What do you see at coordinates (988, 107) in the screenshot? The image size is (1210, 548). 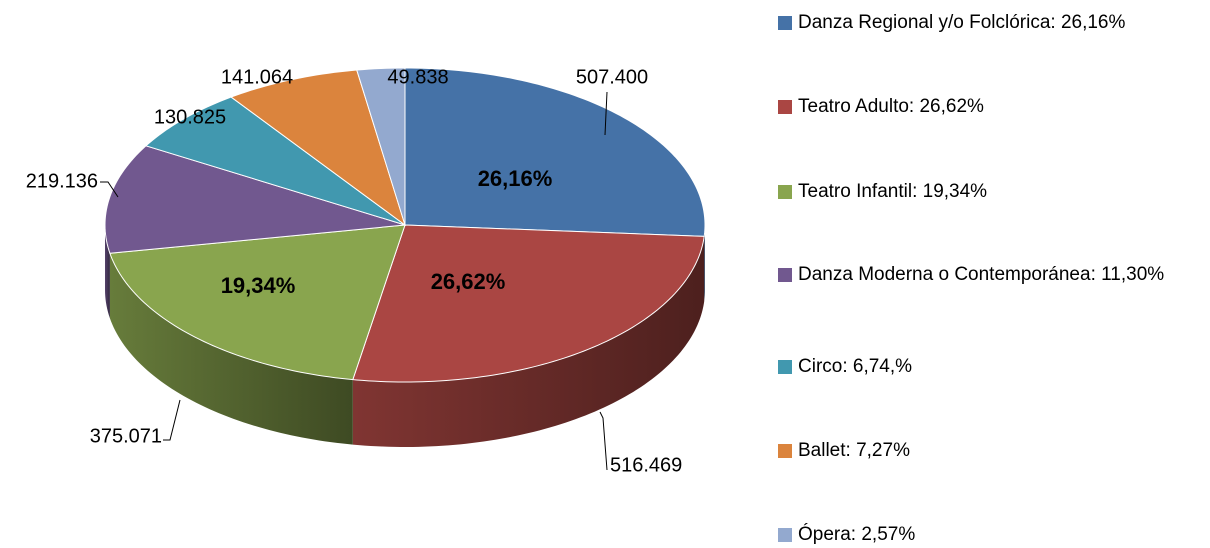 I see `legend-item: Teatro Adulto: 26,62%` at bounding box center [988, 107].